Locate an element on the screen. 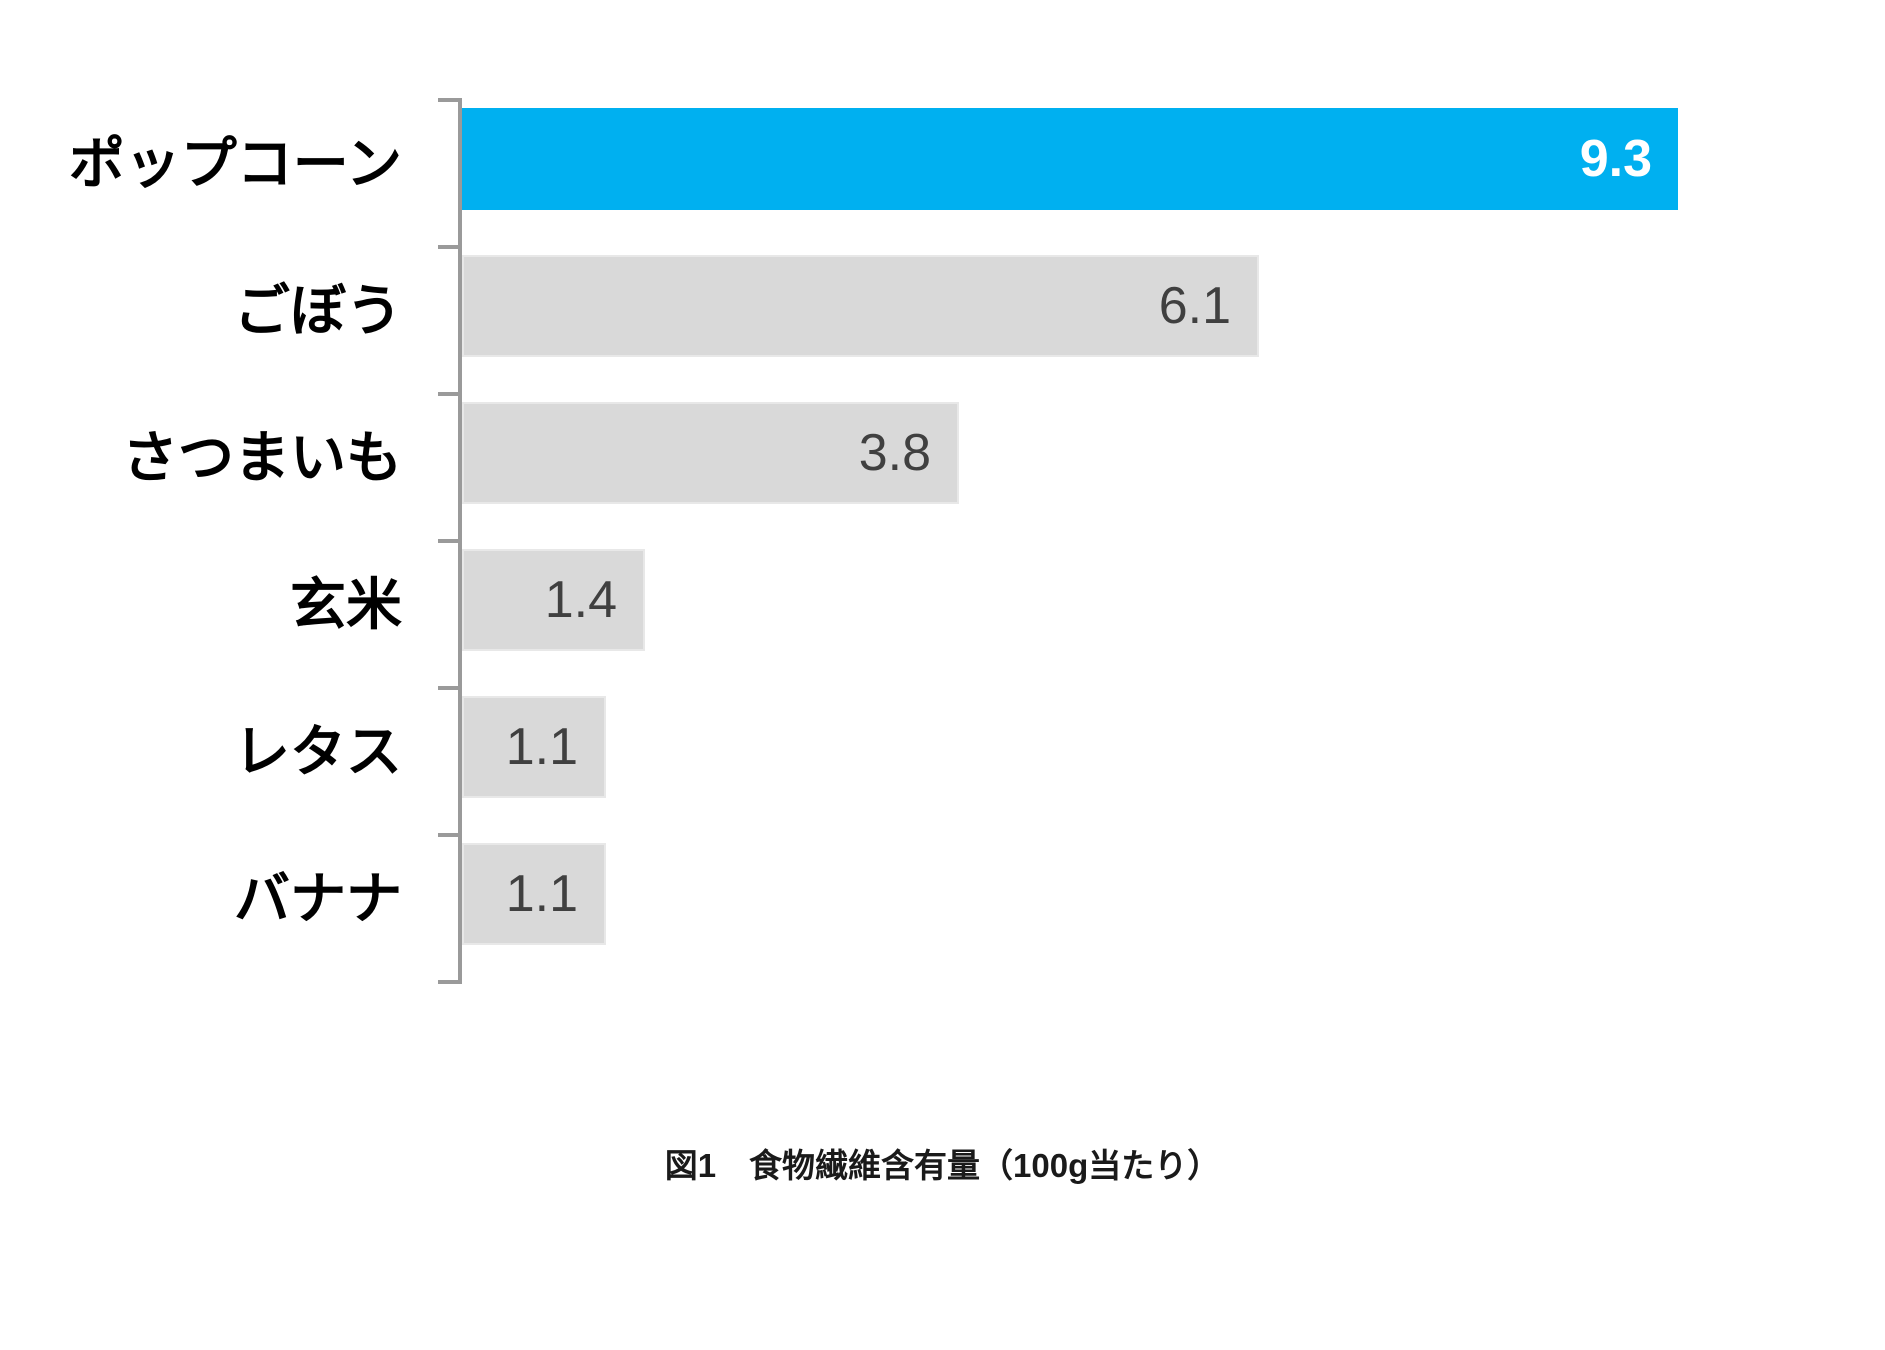 This screenshot has height=1350, width=1885. bar: 3.8 is located at coordinates (710, 453).